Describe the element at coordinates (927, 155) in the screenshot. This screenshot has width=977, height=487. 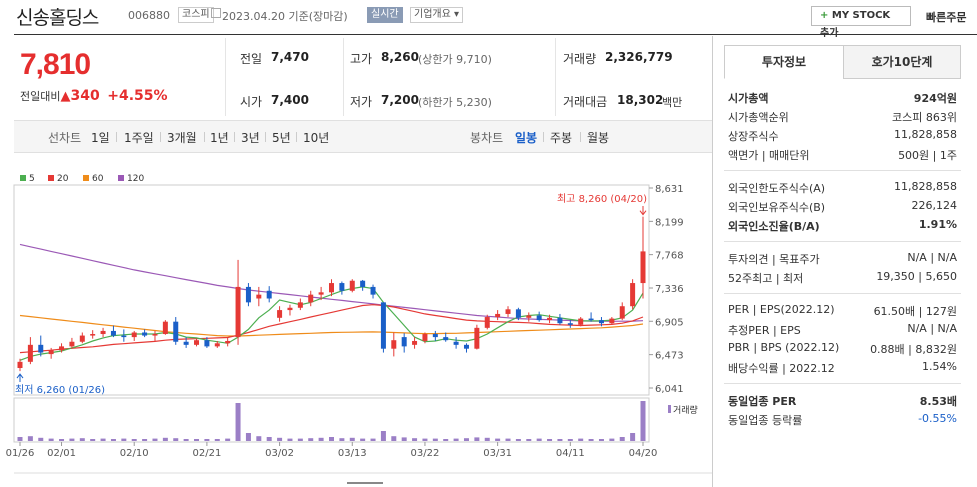
I see `info-value: 500원 | 1주` at that location.